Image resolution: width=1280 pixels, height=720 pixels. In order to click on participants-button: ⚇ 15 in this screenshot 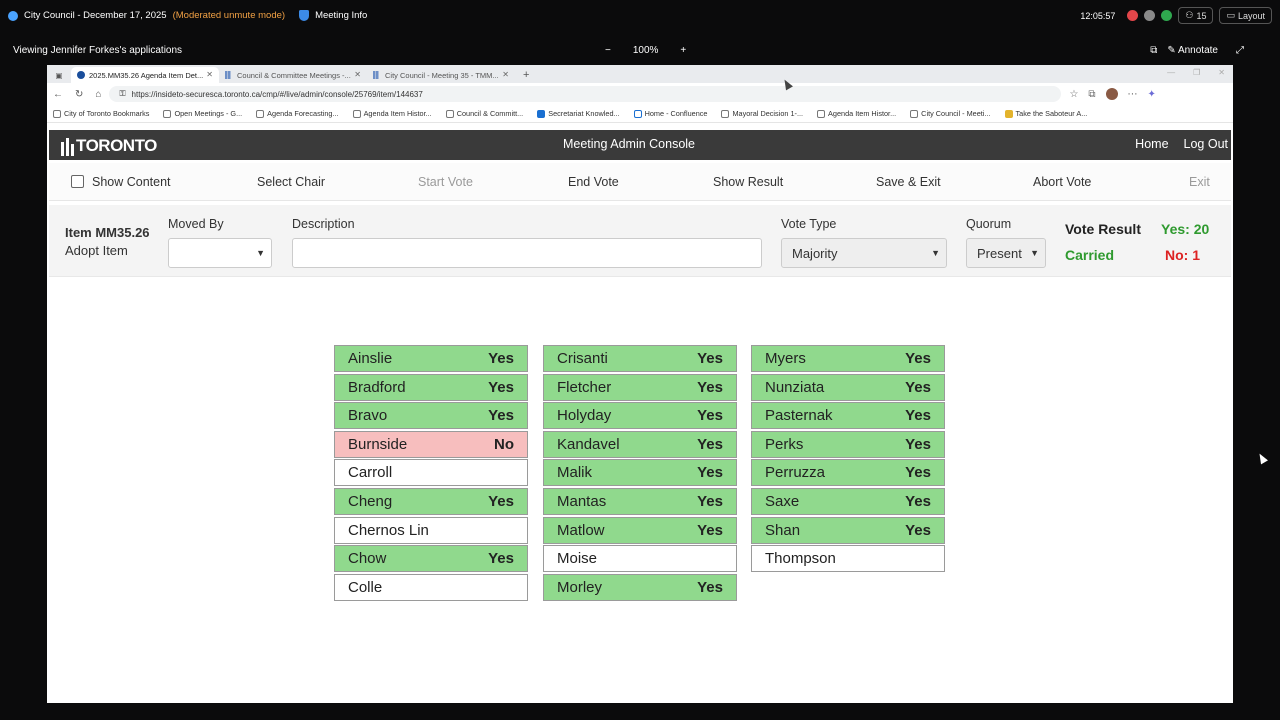, I will do `click(1196, 15)`.